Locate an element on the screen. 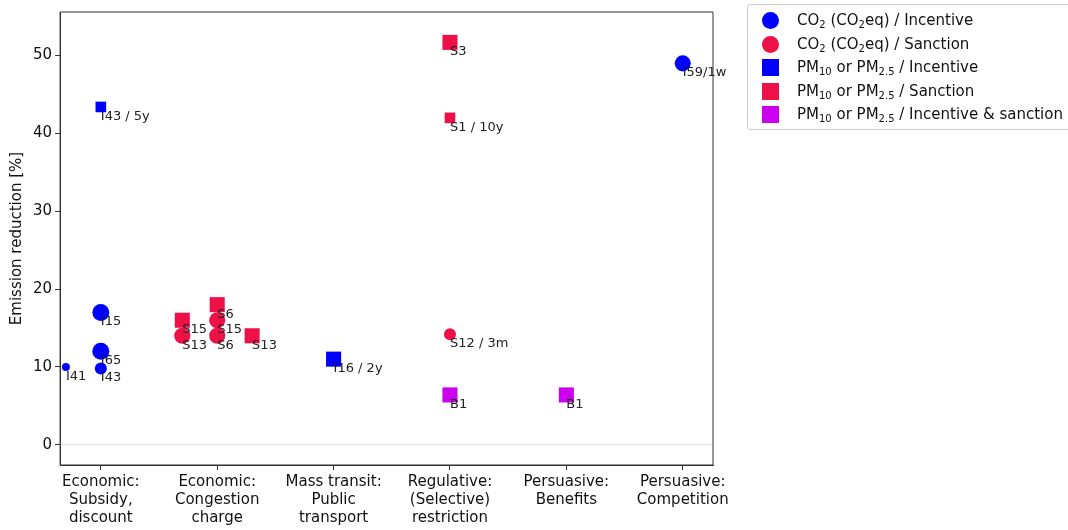  data-label: I59/1w is located at coordinates (704, 72).